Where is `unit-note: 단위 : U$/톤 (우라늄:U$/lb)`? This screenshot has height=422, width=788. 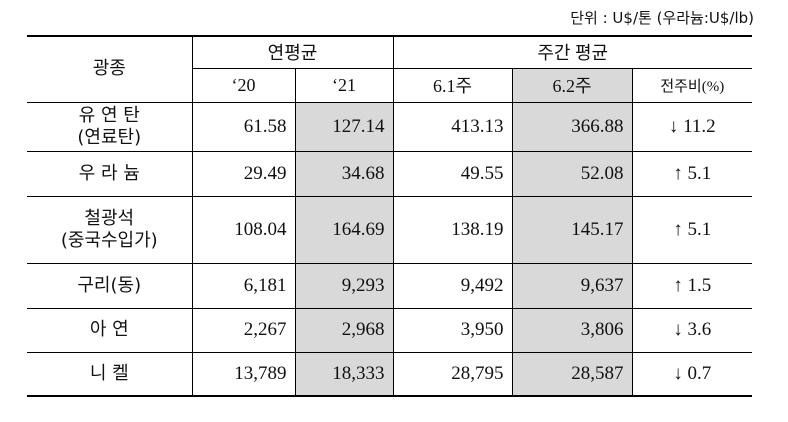
unit-note: 단위 : U$/톤 (우라늄:U$/lb) is located at coordinates (662, 18).